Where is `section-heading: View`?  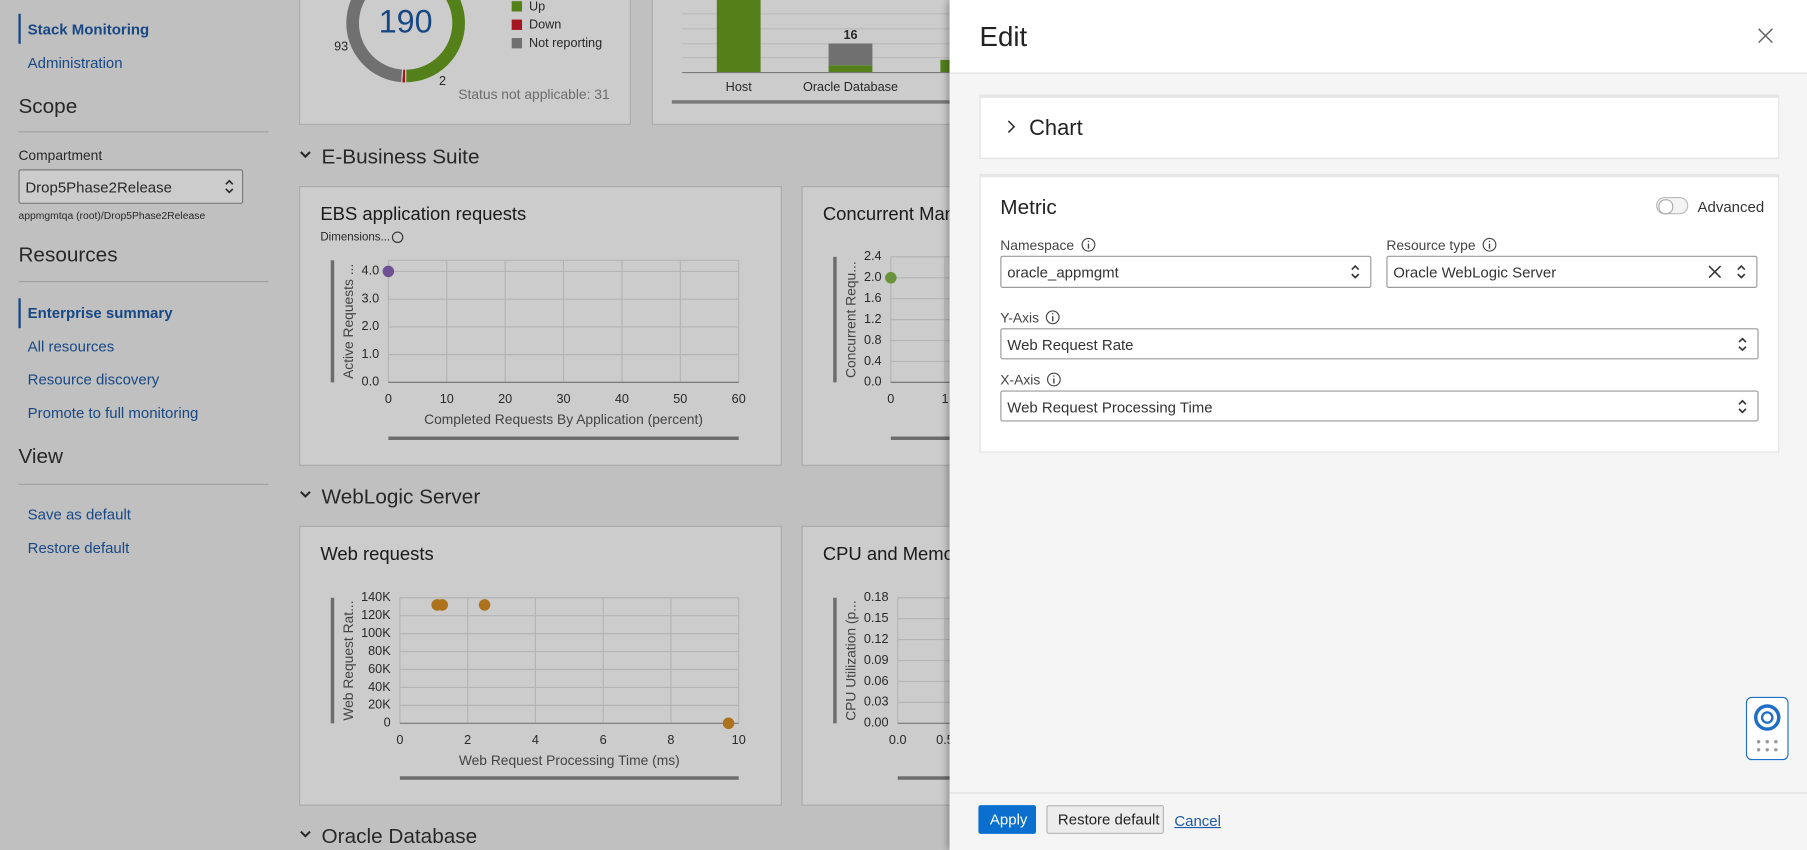 section-heading: View is located at coordinates (41, 456).